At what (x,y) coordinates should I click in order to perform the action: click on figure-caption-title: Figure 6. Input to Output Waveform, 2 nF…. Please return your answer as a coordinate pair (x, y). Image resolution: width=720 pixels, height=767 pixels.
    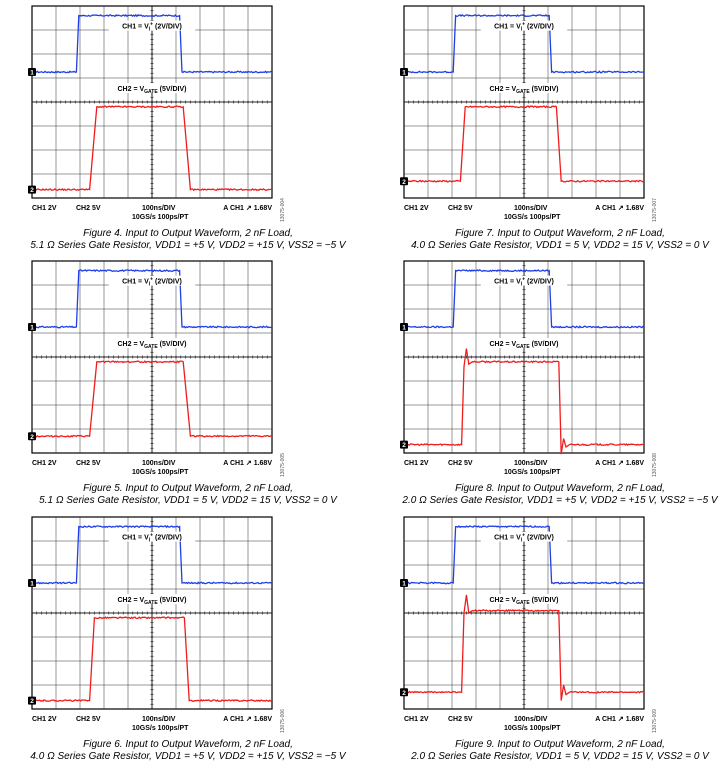
    Looking at the image, I should click on (188, 744).